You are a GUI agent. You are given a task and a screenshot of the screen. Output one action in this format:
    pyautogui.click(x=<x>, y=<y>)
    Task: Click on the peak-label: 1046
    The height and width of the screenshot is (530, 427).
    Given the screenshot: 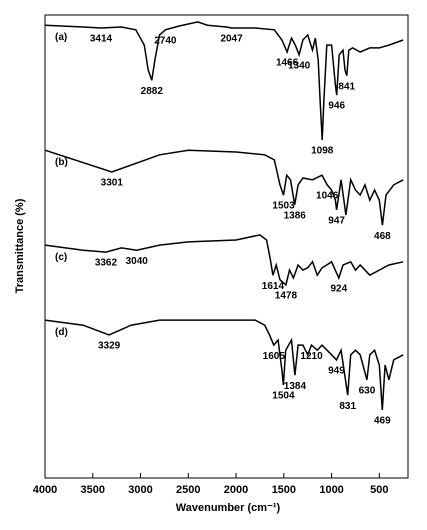 What is the action you would take?
    pyautogui.click(x=327, y=196)
    